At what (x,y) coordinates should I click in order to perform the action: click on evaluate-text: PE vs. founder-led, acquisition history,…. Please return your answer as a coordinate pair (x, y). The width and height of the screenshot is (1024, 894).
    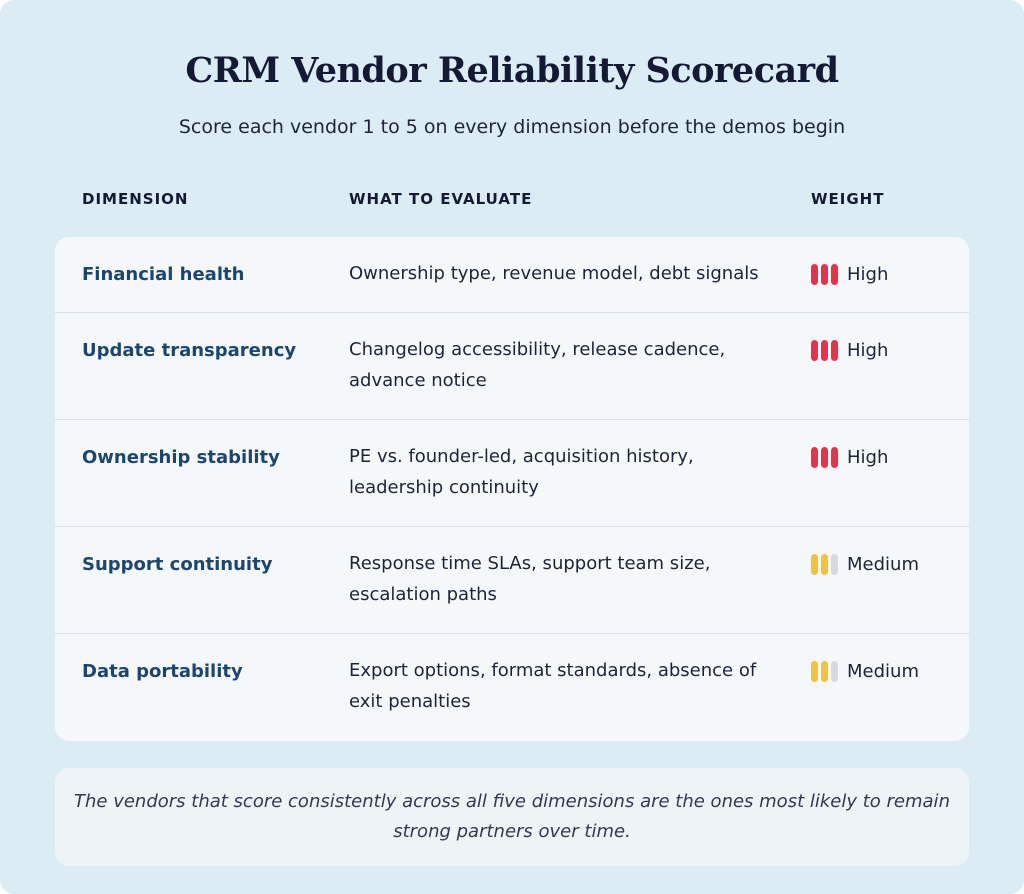
    Looking at the image, I should click on (521, 472).